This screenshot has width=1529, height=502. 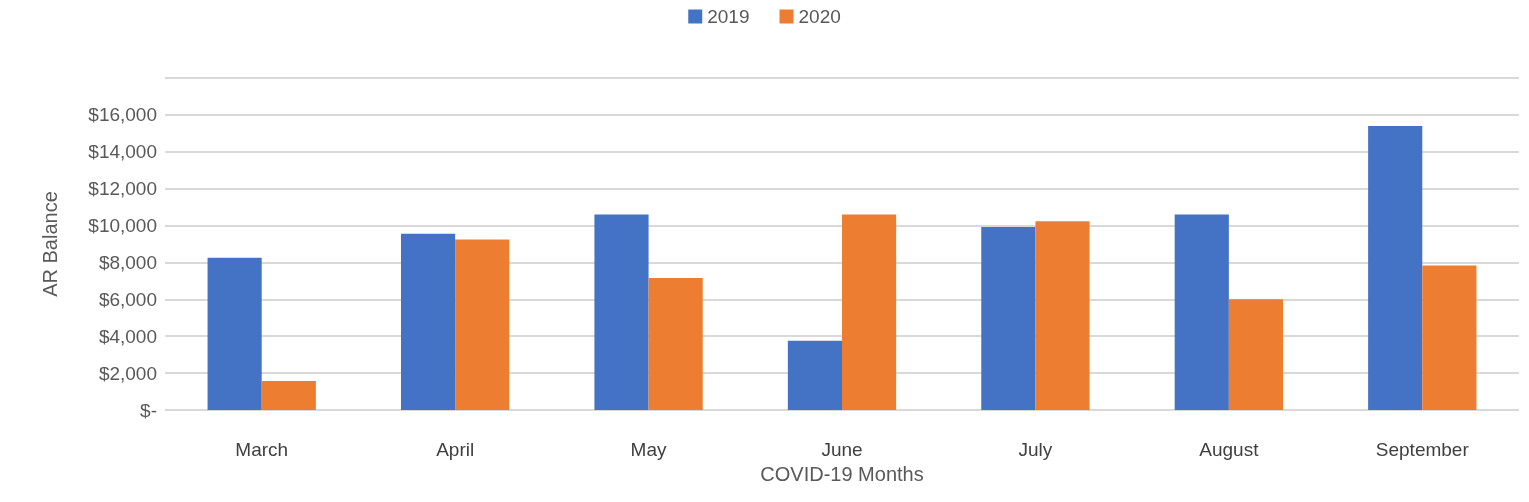 What do you see at coordinates (122, 152) in the screenshot?
I see `y-tick-label: $14,000` at bounding box center [122, 152].